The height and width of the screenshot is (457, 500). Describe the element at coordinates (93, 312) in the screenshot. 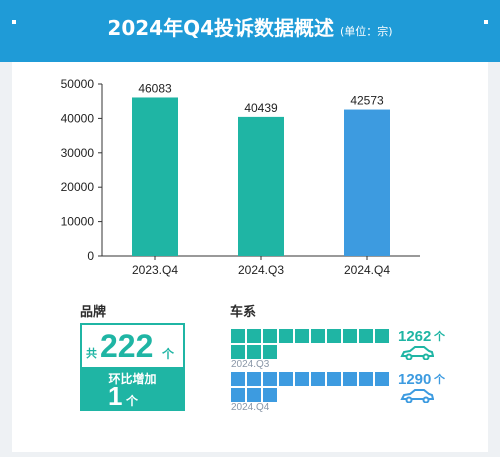

I see `brand-section-label: 品牌` at that location.